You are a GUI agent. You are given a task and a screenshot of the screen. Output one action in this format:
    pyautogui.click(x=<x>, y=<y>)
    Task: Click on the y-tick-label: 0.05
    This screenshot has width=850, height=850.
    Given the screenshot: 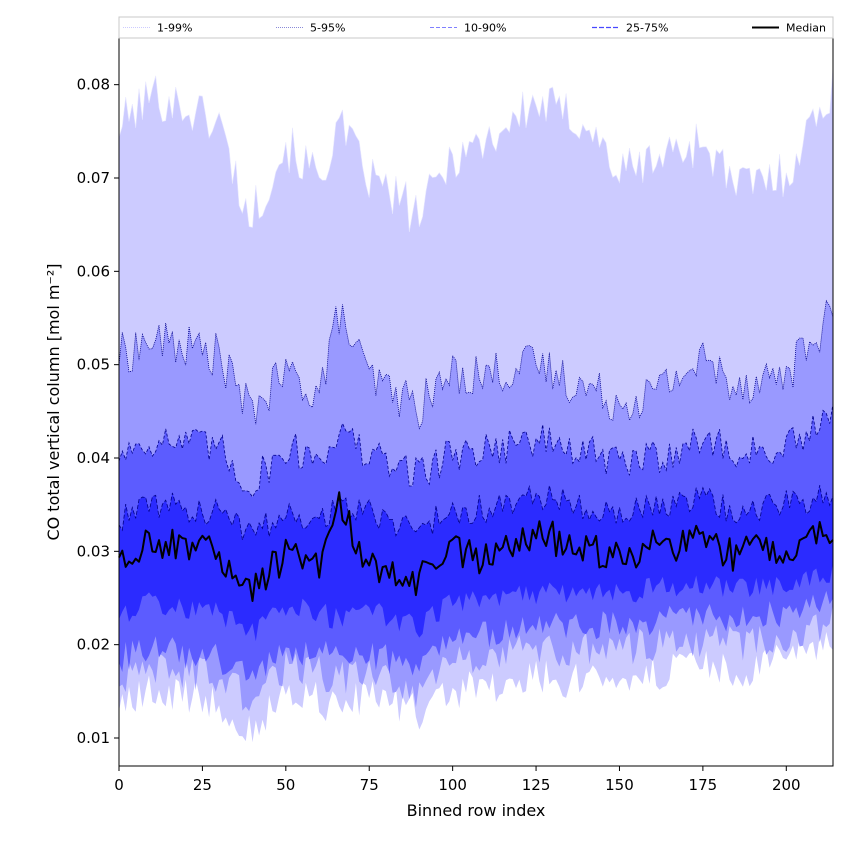 What is the action you would take?
    pyautogui.click(x=93, y=365)
    